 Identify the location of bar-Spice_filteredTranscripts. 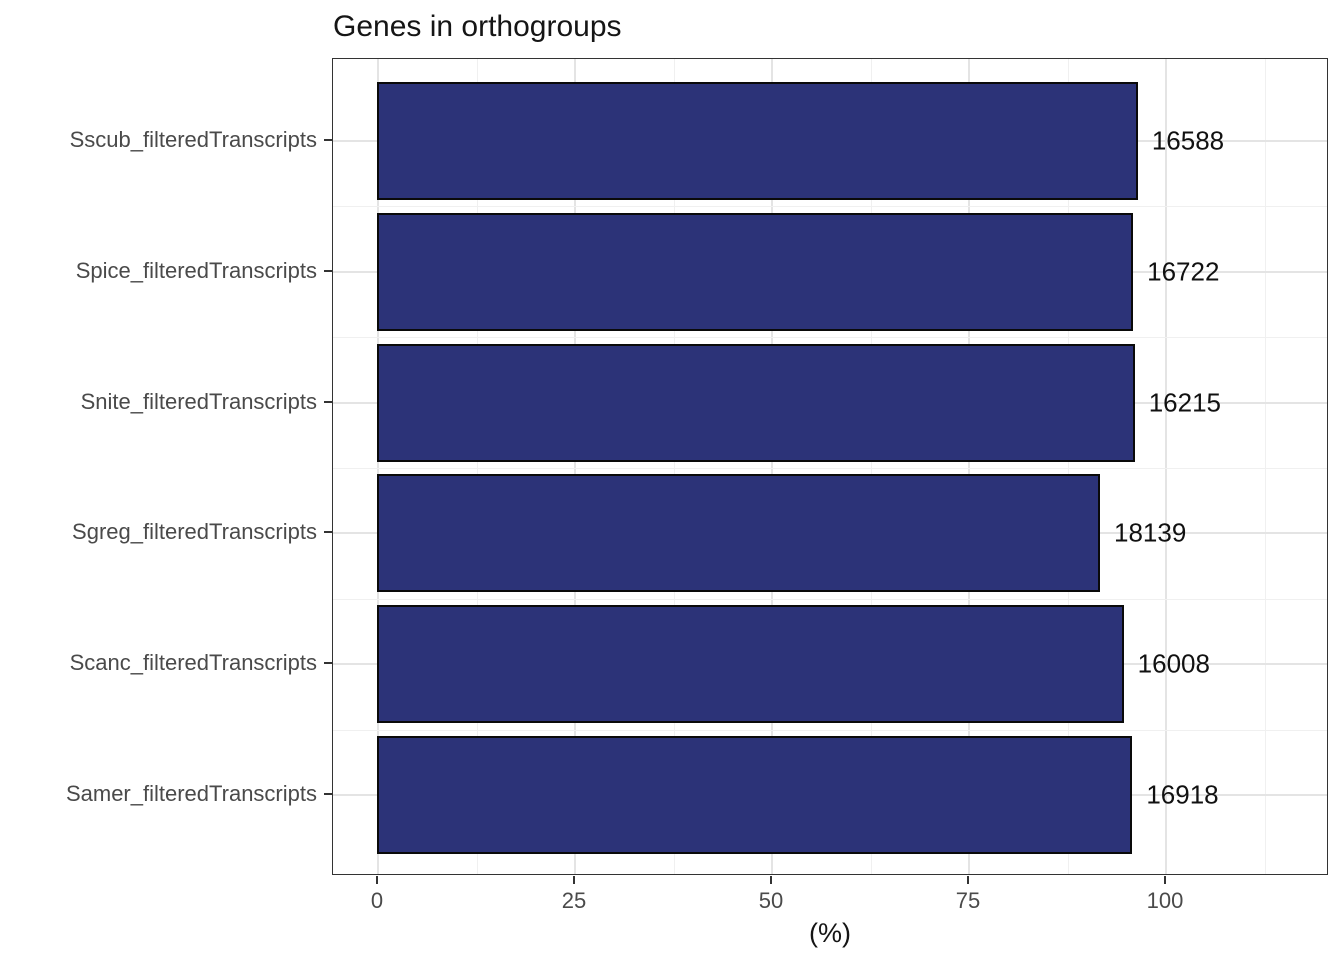
(755, 271).